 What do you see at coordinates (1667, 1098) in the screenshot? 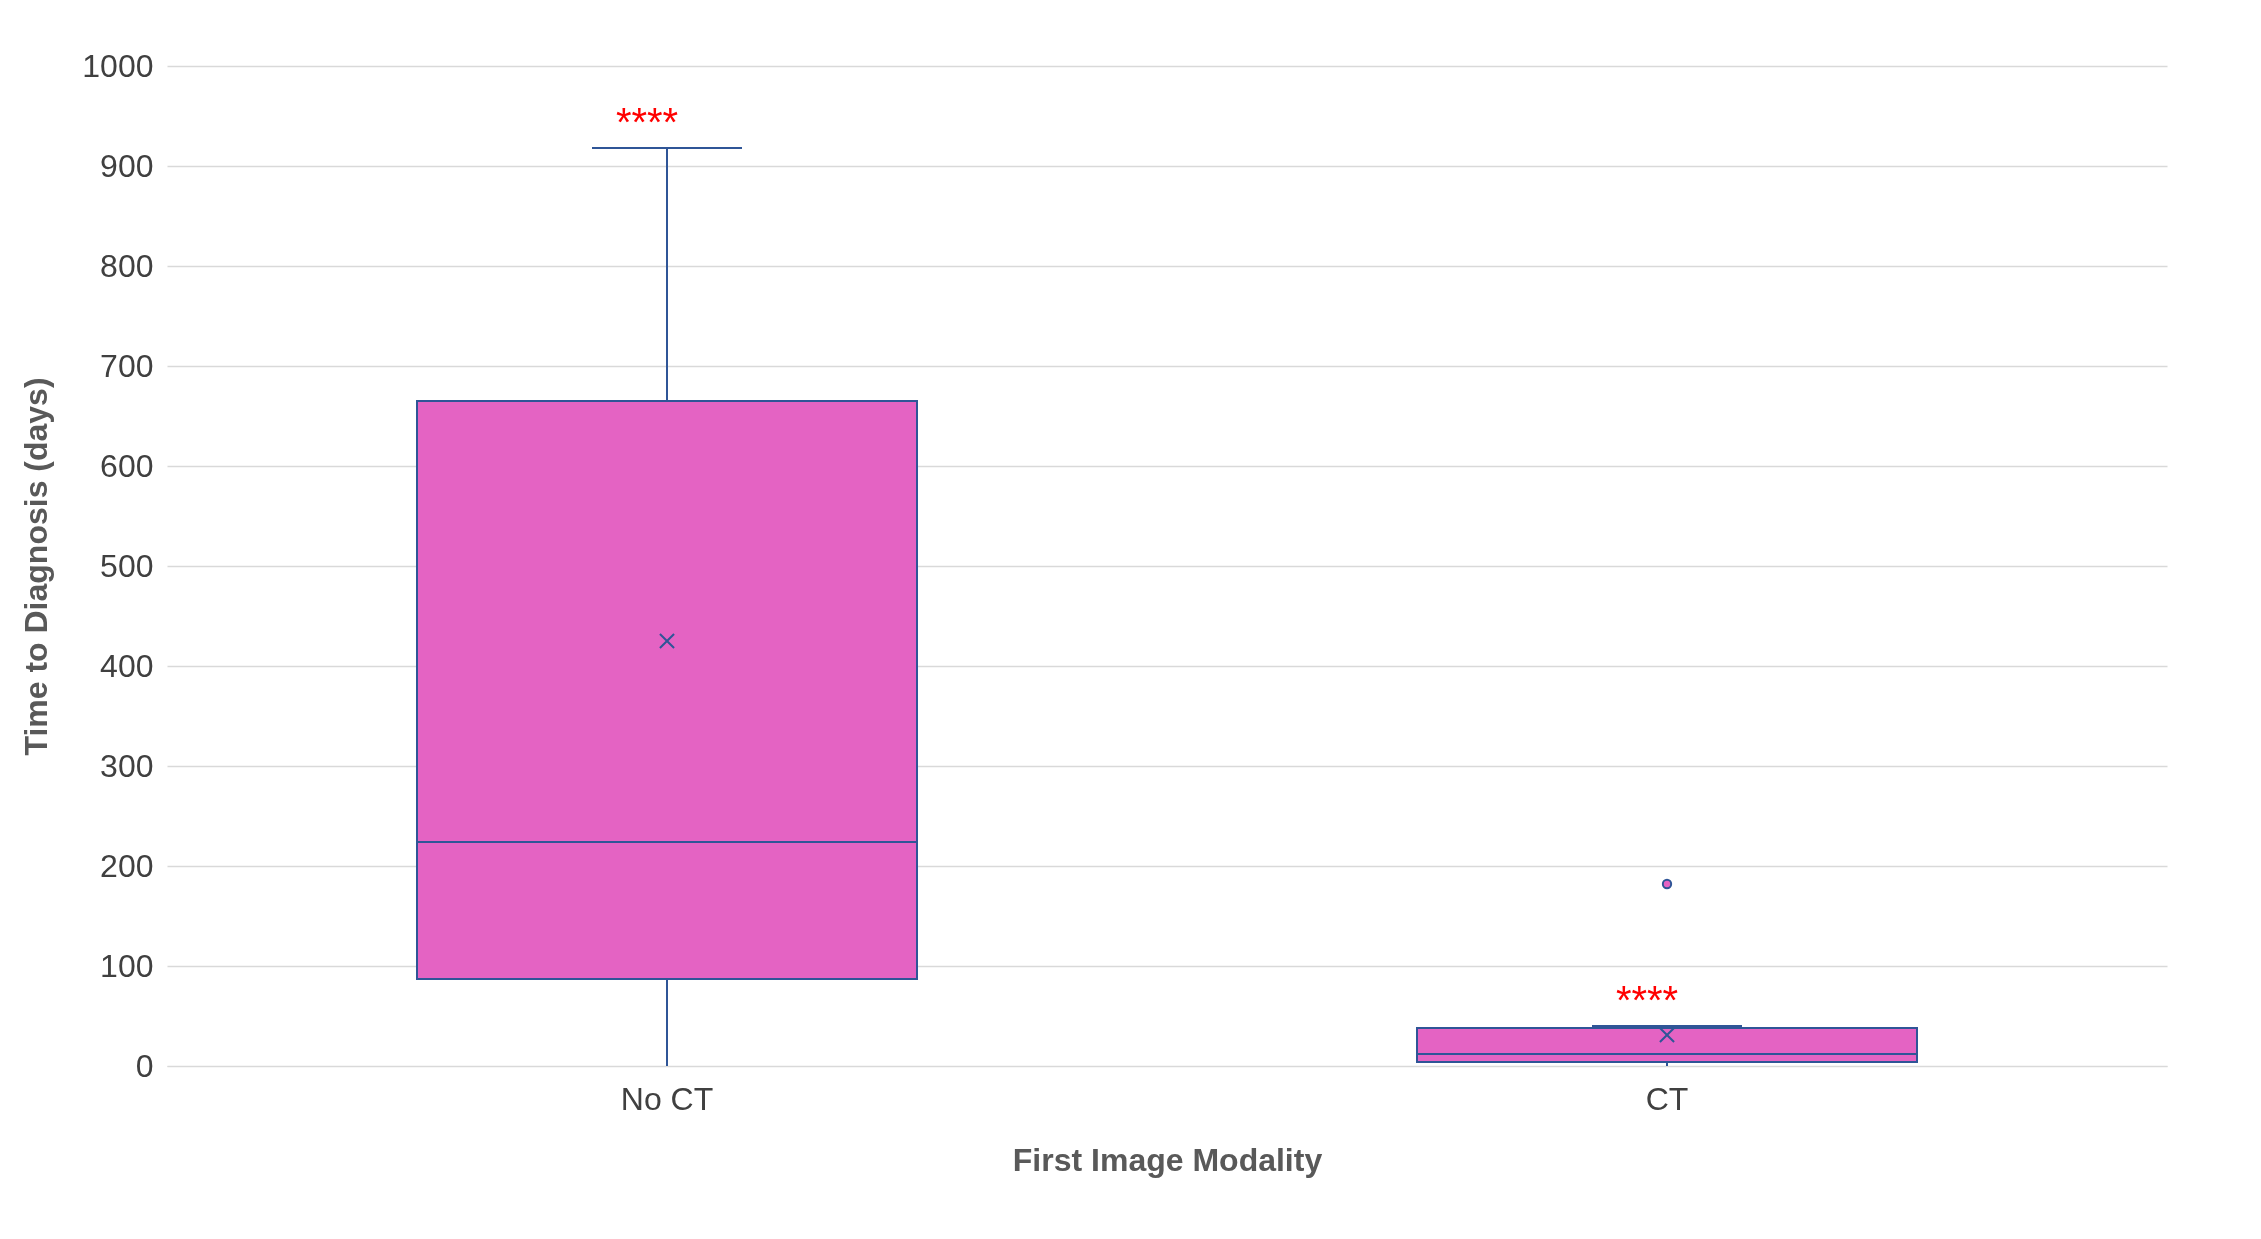
I see `x-tick-label: CT` at bounding box center [1667, 1098].